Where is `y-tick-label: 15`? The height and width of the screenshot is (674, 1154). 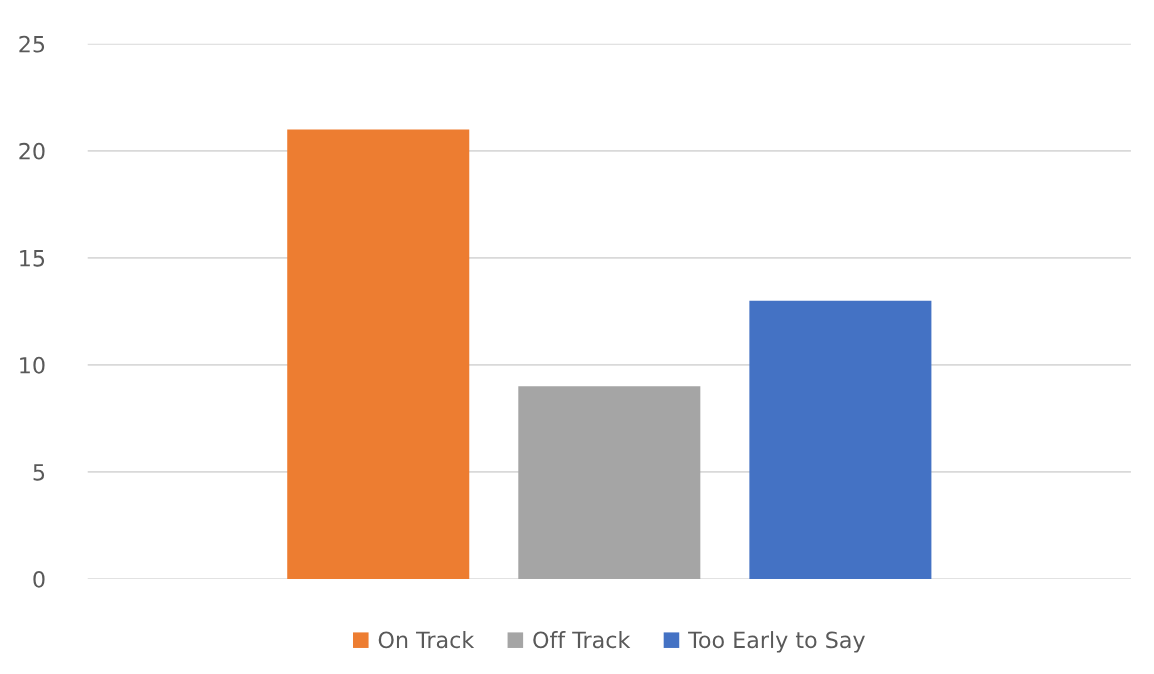
y-tick-label: 15 is located at coordinates (32, 258).